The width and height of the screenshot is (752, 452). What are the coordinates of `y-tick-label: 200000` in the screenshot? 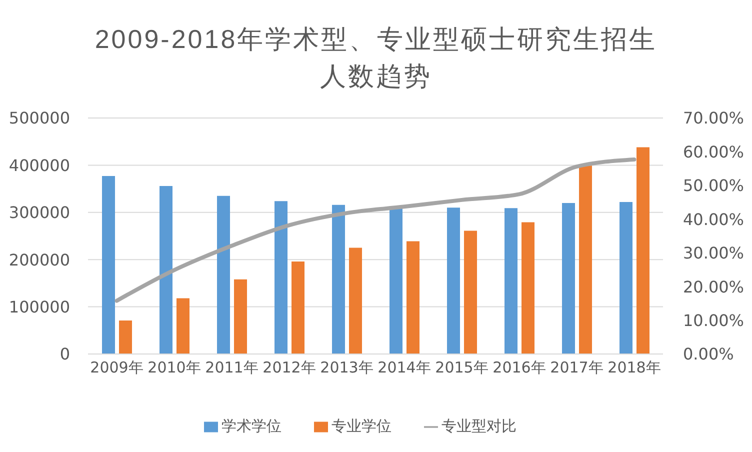 It's located at (39, 260).